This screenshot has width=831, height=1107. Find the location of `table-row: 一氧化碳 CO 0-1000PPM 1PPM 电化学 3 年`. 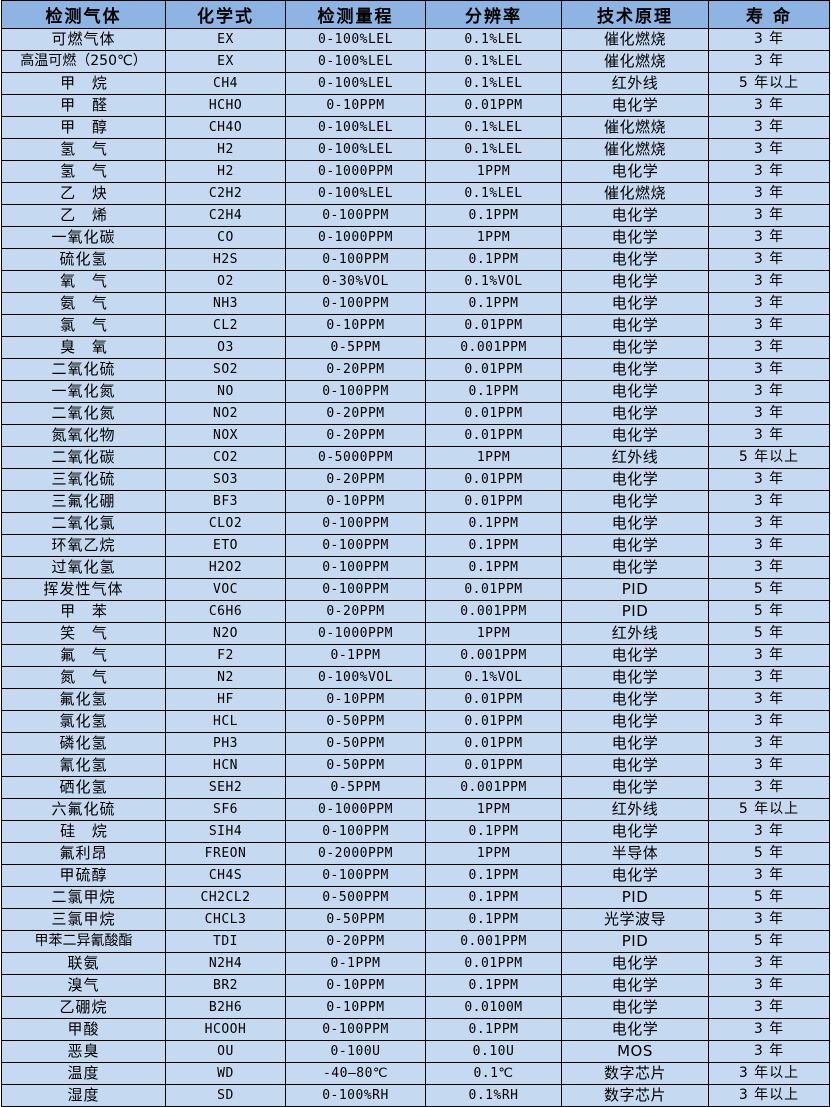

table-row: 一氧化碳 CO 0-1000PPM 1PPM 电化学 3 年 is located at coordinates (415, 237).